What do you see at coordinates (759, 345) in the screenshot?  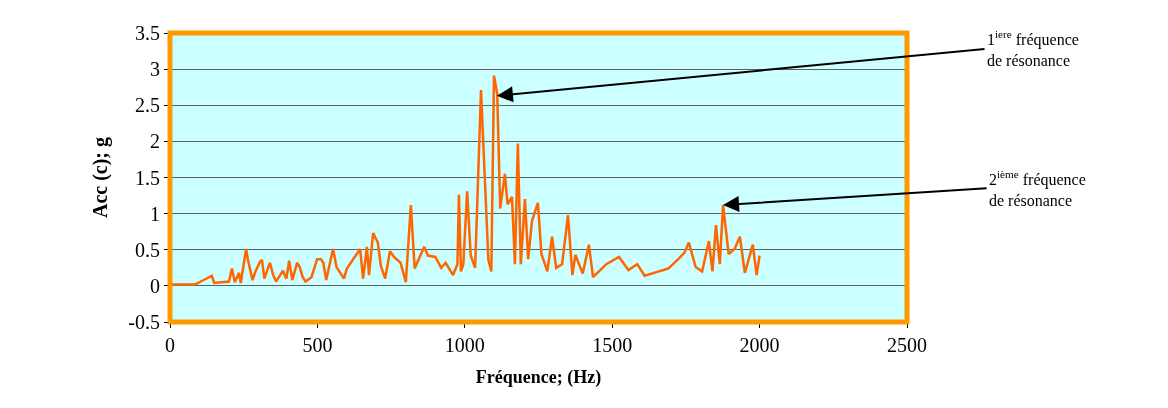 I see `x-tick-label: 2000` at bounding box center [759, 345].